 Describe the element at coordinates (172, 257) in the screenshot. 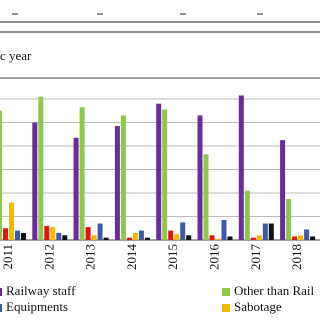

I see `x-tick-label: 2015` at that location.